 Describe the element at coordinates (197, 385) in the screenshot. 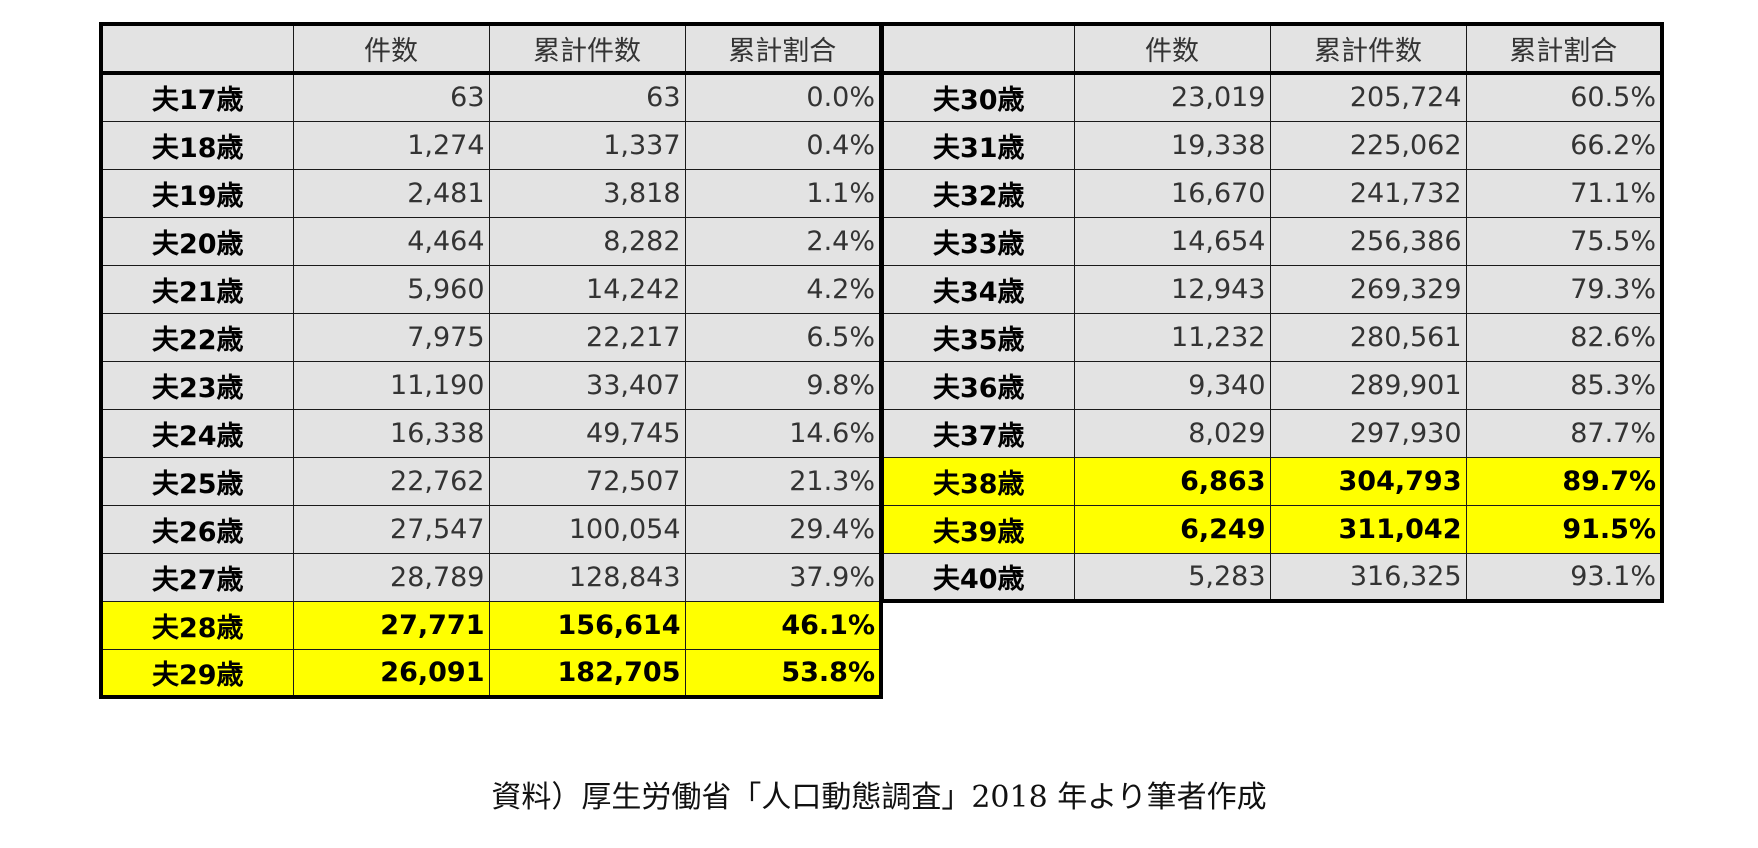

I see `row-label-cell: 夫23歳` at that location.